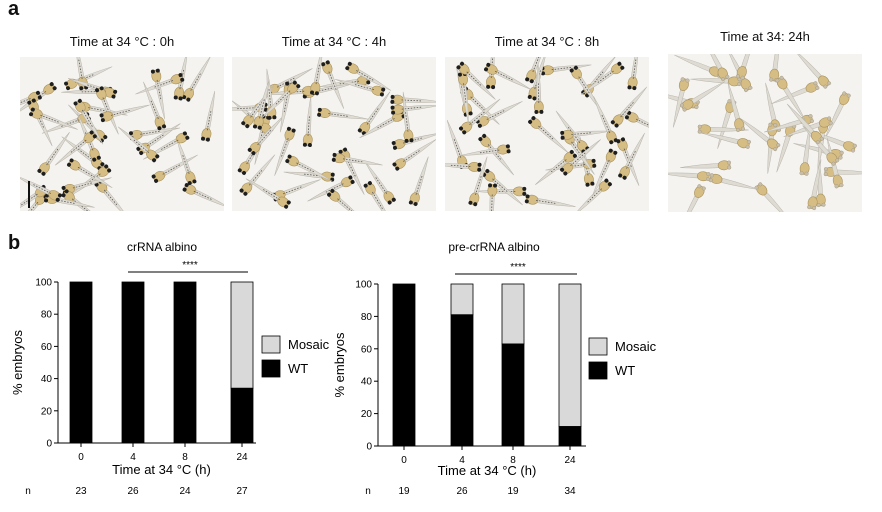 Image resolution: width=882 pixels, height=512 pixels. I want to click on image-title-8h: Time at 34 °C : 8h, so click(547, 41).